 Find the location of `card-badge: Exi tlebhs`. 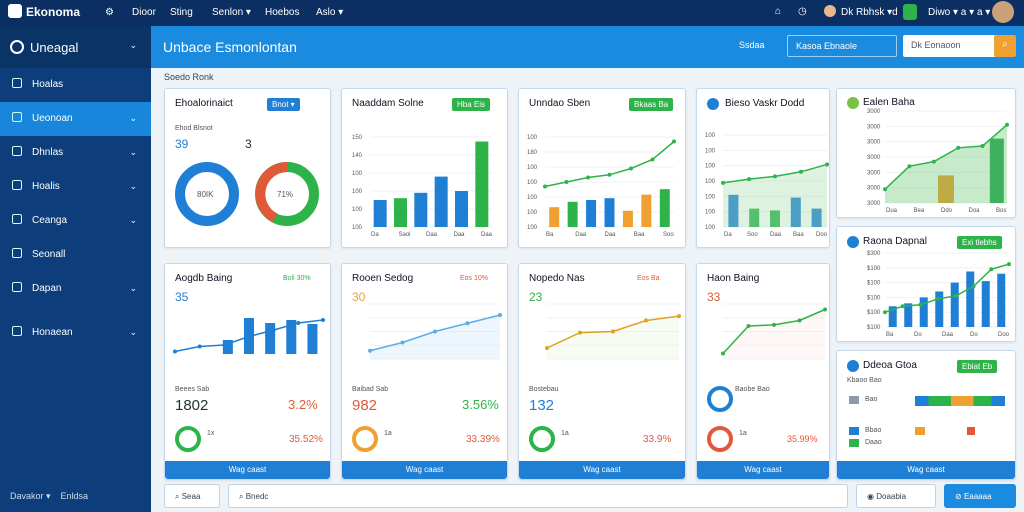

card-badge: Exi tlebhs is located at coordinates (979, 242).